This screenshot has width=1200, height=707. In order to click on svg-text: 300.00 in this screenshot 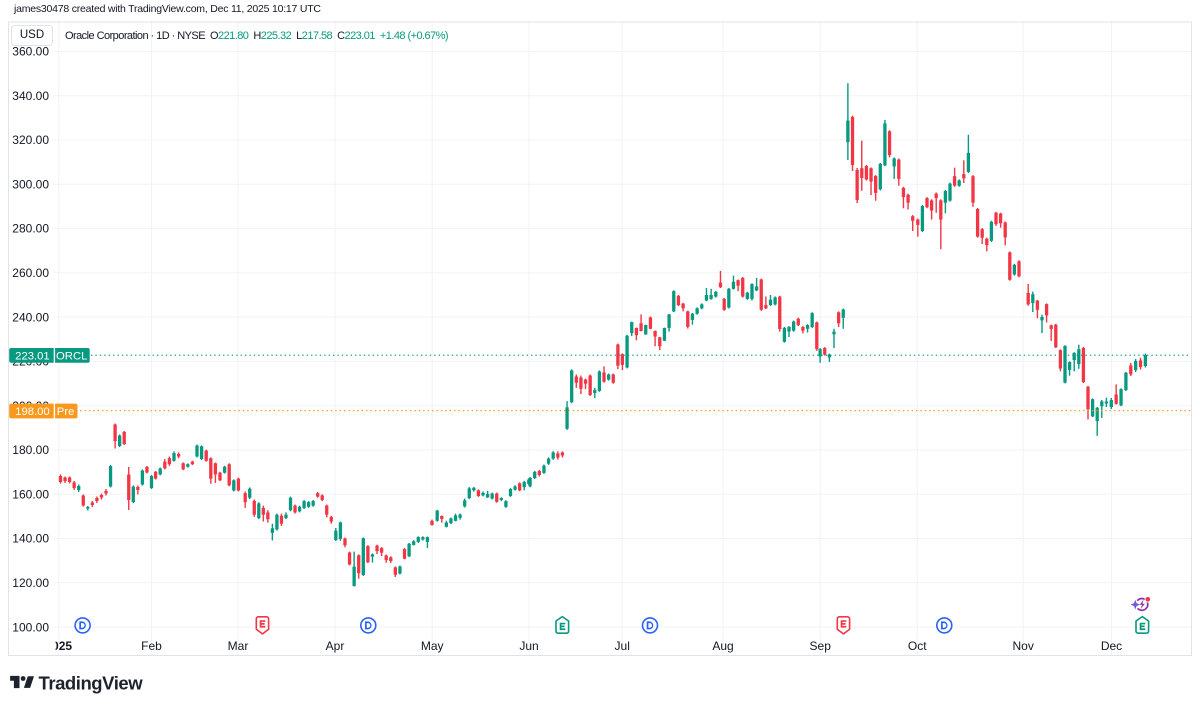, I will do `click(30, 185)`.